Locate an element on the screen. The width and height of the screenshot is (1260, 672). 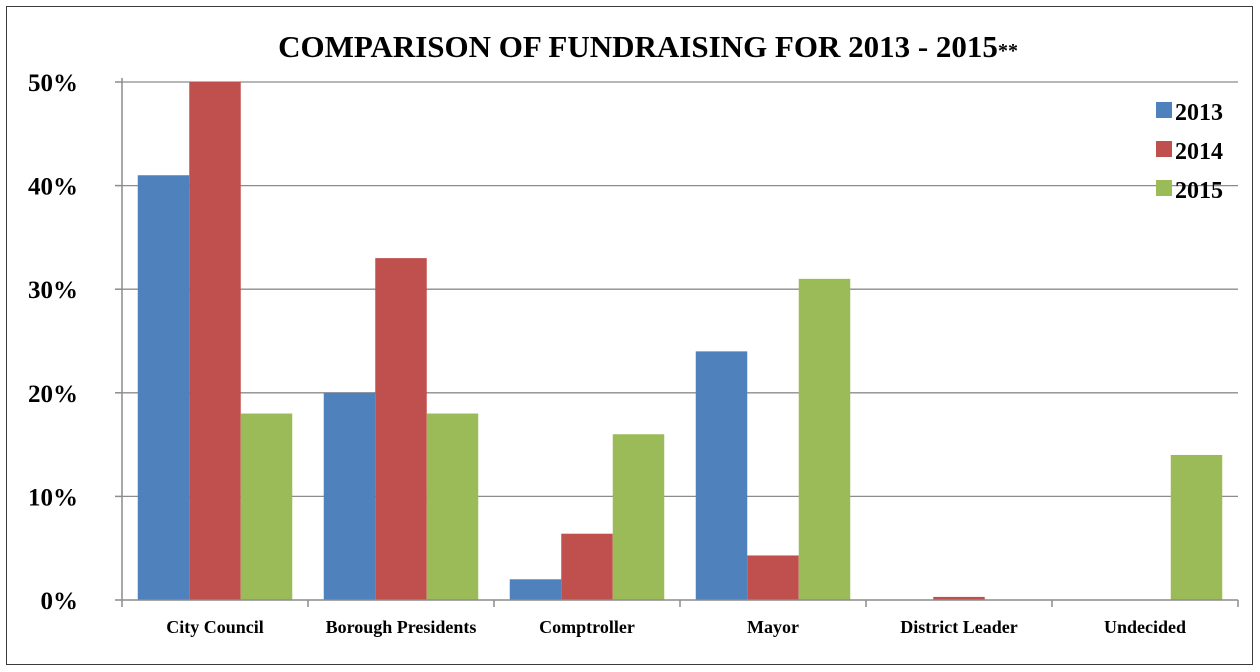
x-tick-label: Borough Presidents is located at coordinates (401, 627).